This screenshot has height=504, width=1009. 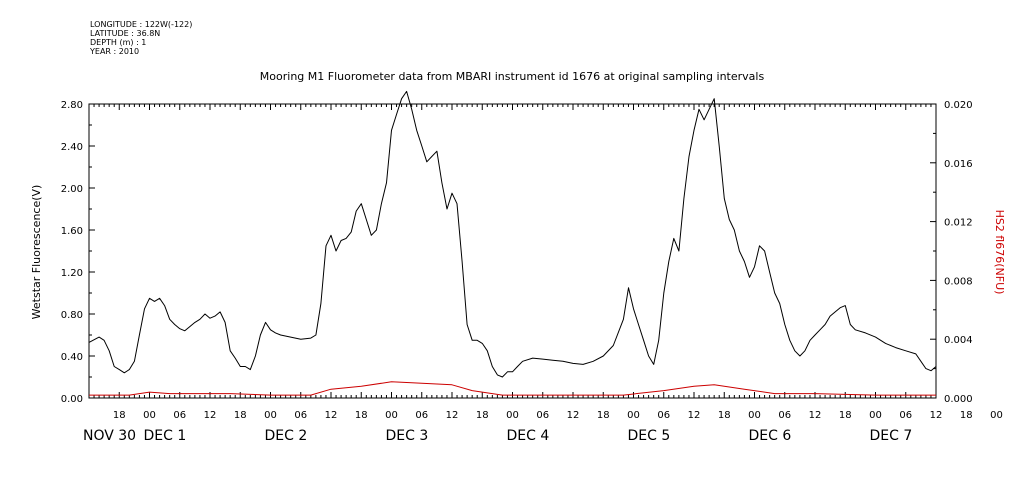 I want to click on x-day-label: NOV 30, so click(x=109, y=436).